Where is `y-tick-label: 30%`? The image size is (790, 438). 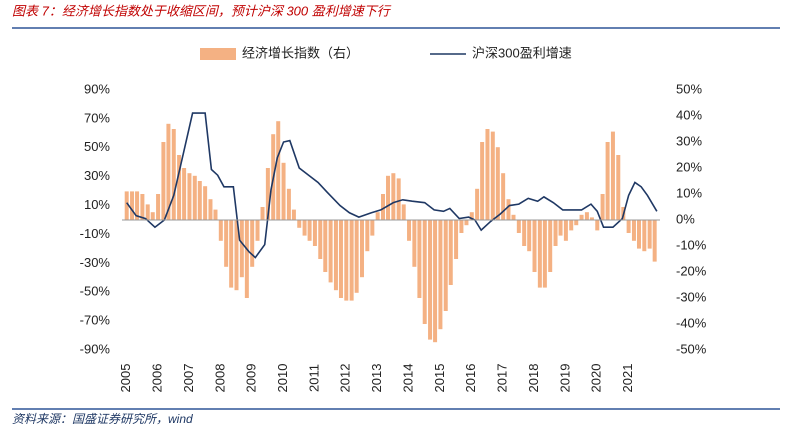 y-tick-label: 30% is located at coordinates (97, 175).